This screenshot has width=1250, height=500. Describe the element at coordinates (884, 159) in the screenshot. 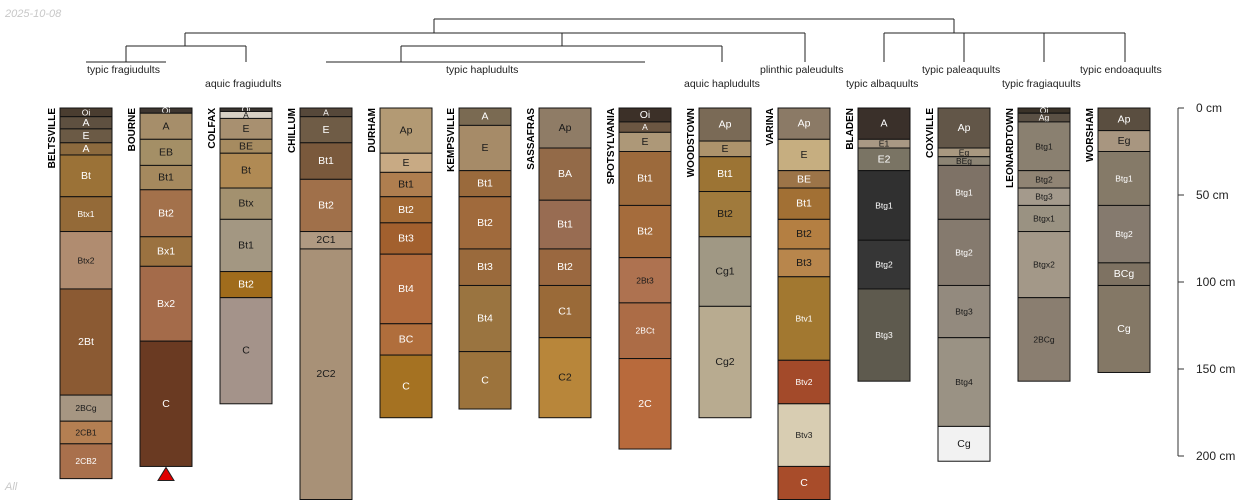

I see `horizon-label: E2` at that location.